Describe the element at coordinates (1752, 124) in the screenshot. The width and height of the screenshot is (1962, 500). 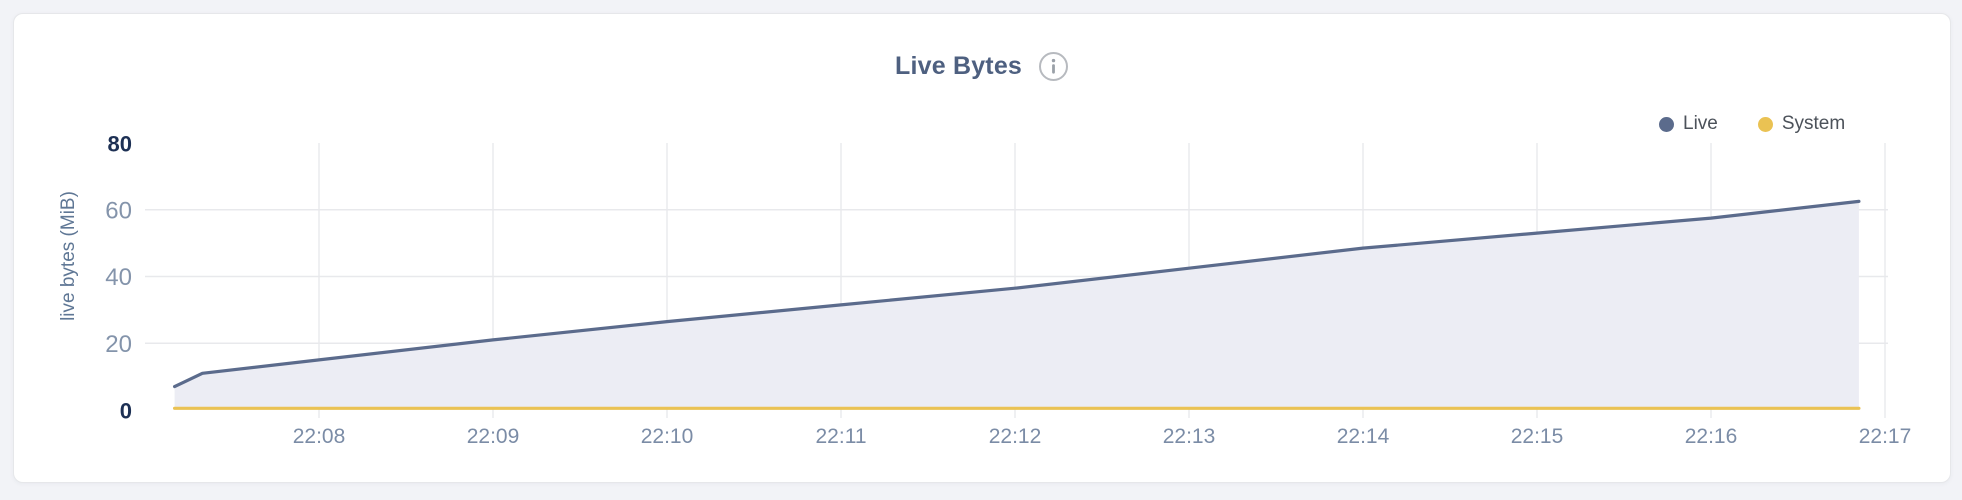
I see `chart-legend: Live System` at that location.